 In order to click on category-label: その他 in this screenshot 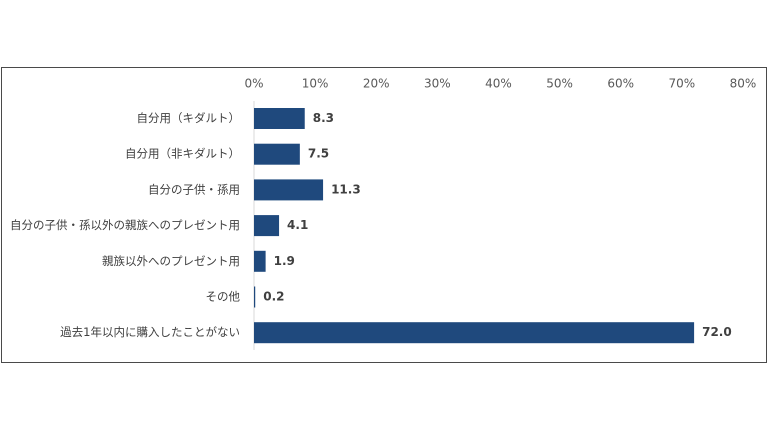, I will do `click(223, 297)`.